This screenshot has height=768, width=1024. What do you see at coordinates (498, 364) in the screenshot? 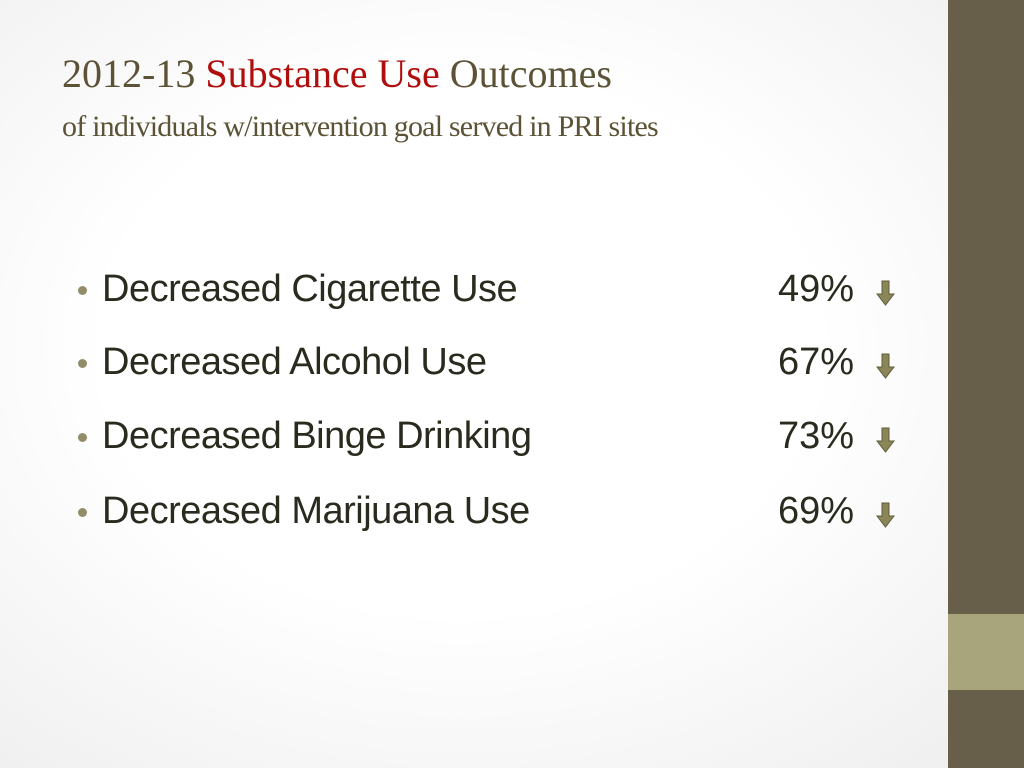
I see `bullet-item: Decreased Alcohol Use 67%` at bounding box center [498, 364].